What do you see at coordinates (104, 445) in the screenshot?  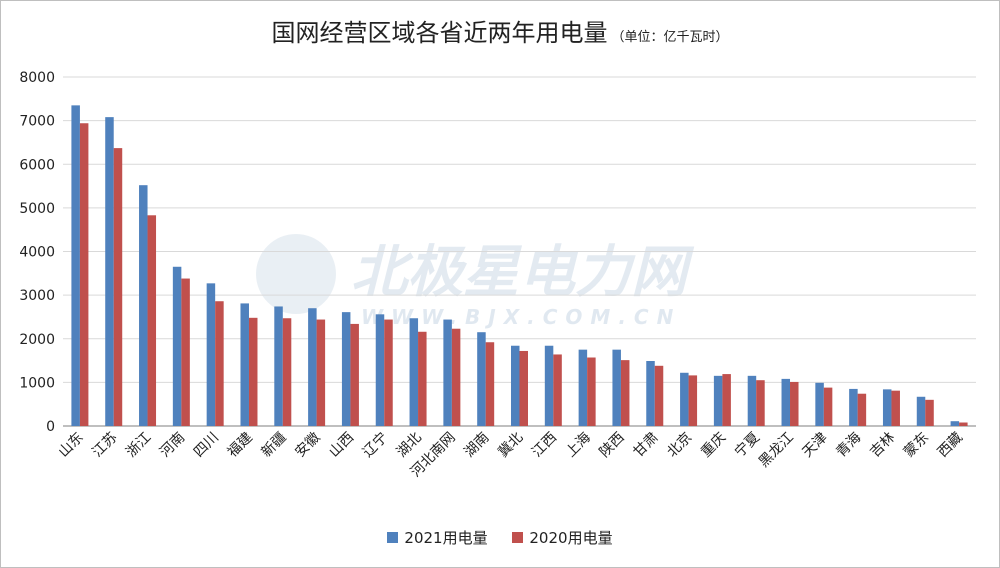 I see `x-tick-label: 江苏` at bounding box center [104, 445].